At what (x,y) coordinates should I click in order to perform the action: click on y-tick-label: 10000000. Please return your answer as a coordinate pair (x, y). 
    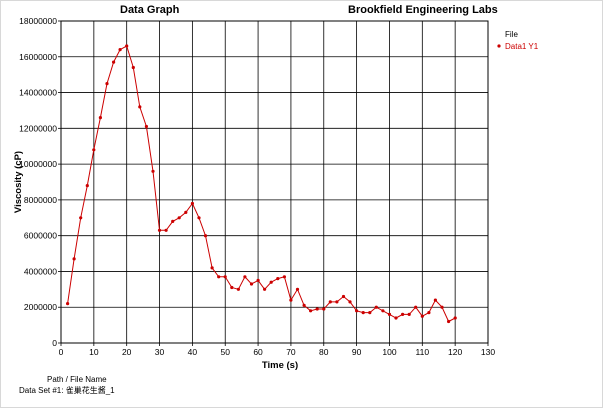
    Looking at the image, I should click on (38, 164).